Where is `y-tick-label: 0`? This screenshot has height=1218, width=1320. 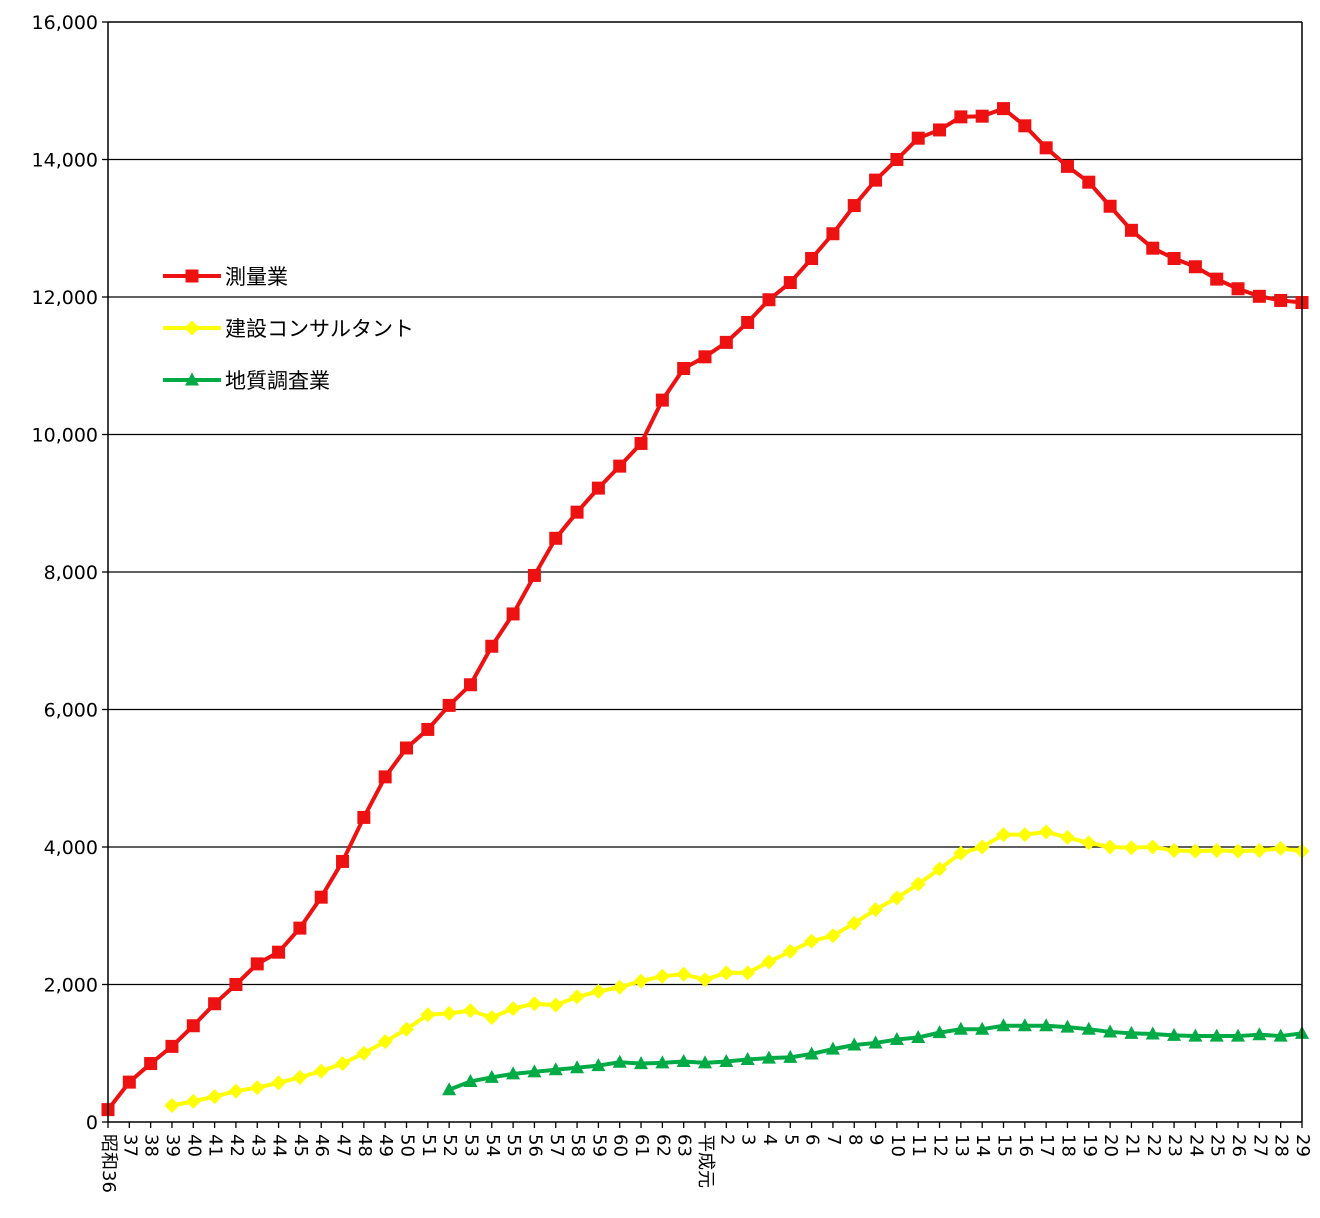 y-tick-label: 0 is located at coordinates (92, 1123).